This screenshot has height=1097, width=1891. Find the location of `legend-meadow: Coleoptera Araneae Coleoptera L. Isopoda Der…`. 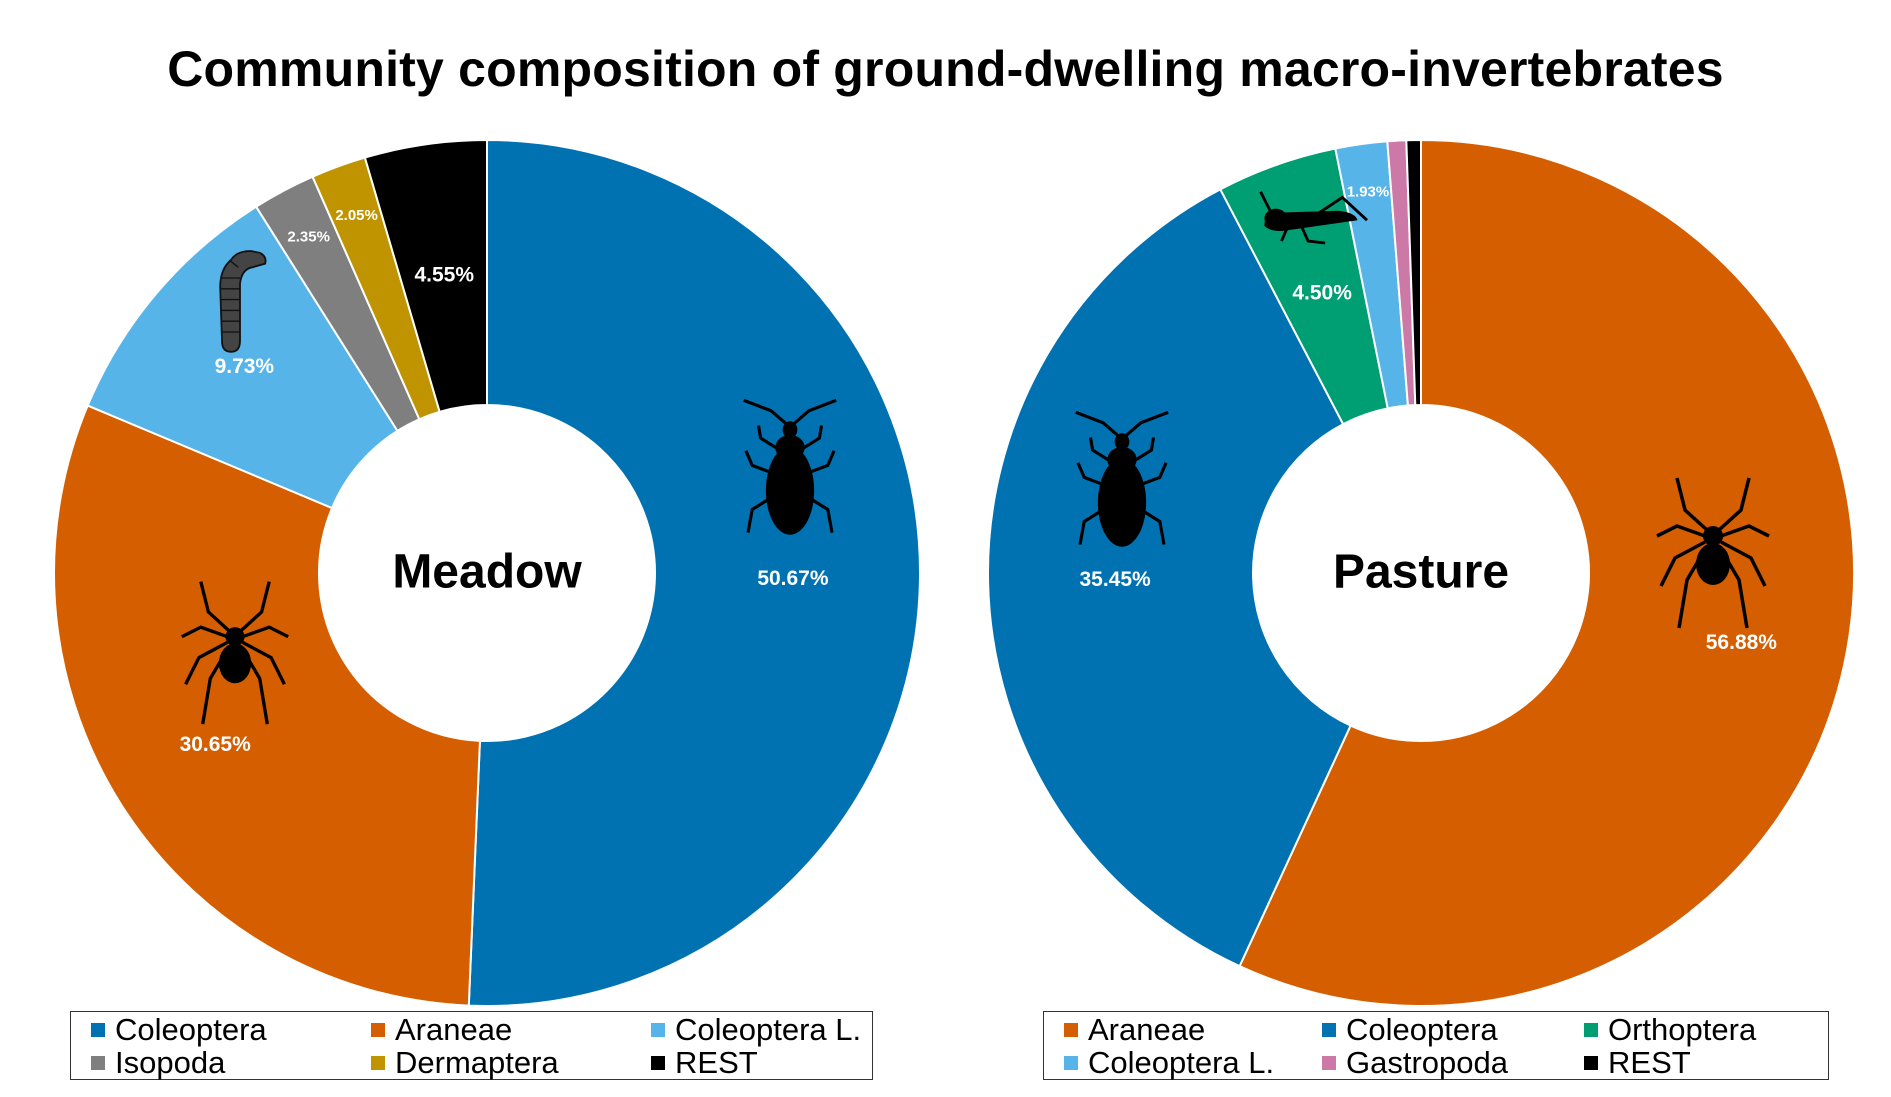

legend-meadow: Coleoptera Araneae Coleoptera L. Isopoda Der… is located at coordinates (471, 1045).